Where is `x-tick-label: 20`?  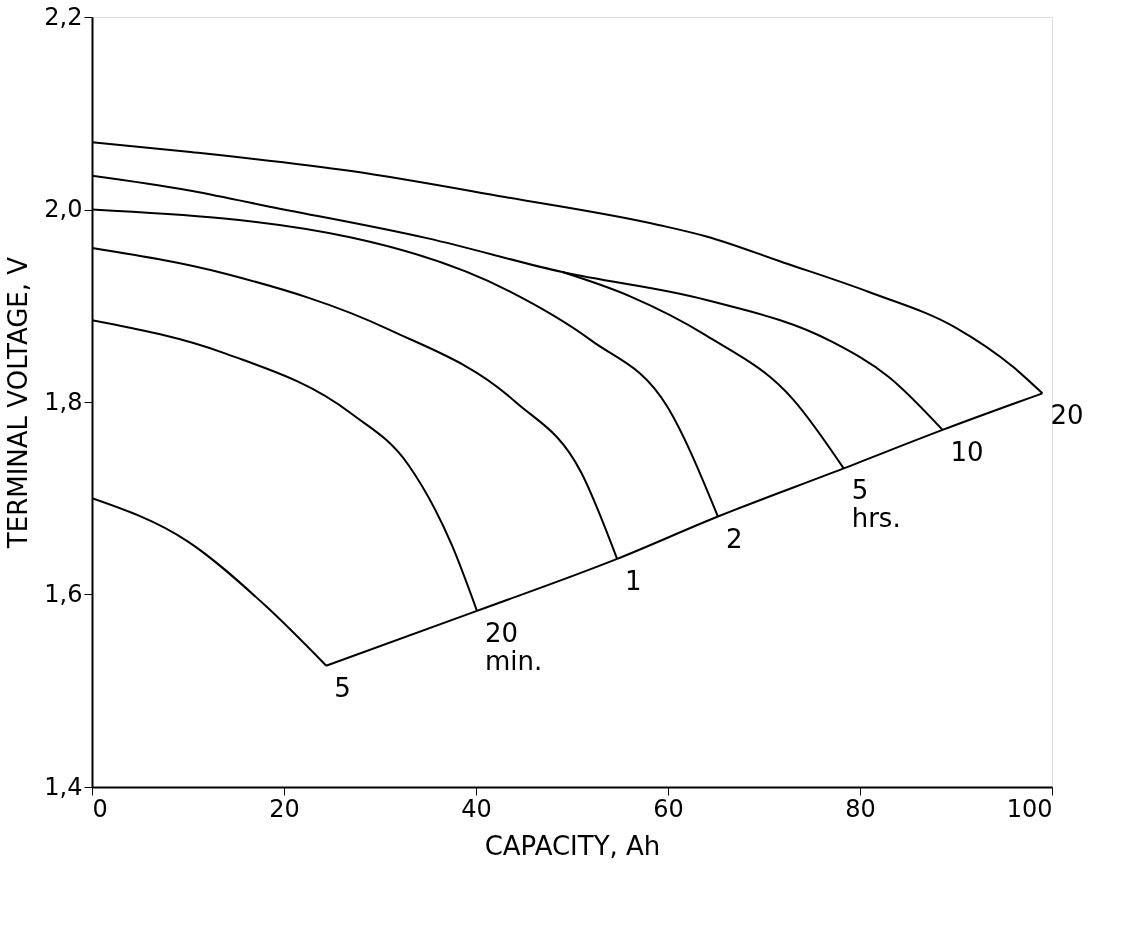 x-tick-label: 20 is located at coordinates (284, 808).